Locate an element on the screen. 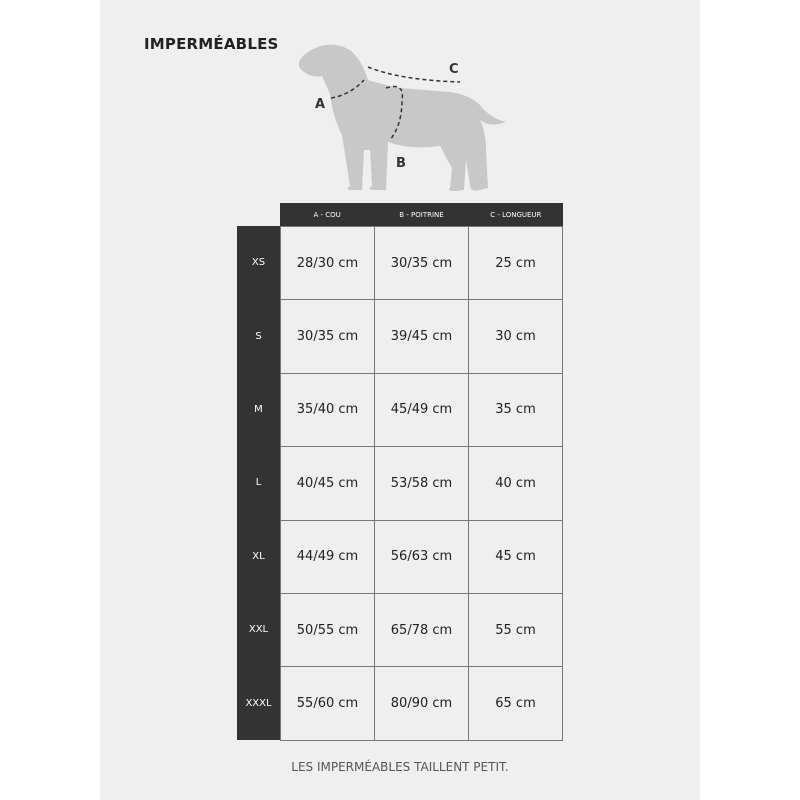 This screenshot has width=800, height=800. table-row: 35/40 cm 45/49 cm 35 cm is located at coordinates (421, 410).